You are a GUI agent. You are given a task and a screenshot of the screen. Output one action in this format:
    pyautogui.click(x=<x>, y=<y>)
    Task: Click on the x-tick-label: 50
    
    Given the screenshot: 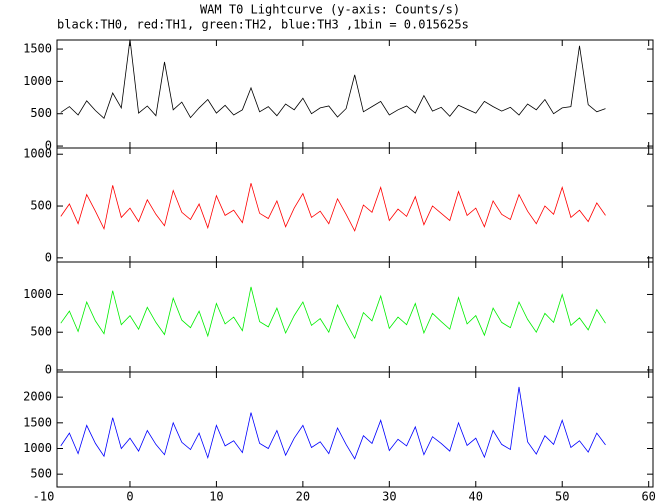 What is the action you would take?
    pyautogui.click(x=562, y=497)
    